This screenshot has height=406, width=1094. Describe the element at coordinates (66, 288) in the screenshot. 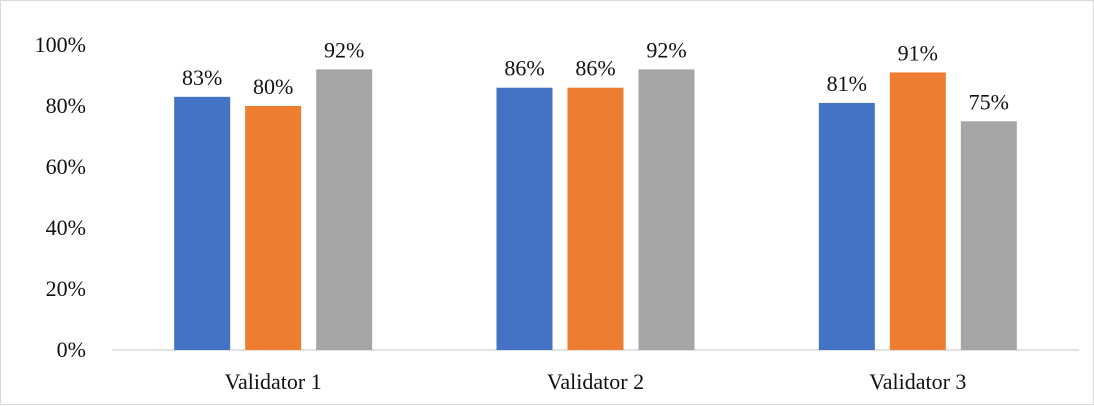

I see `y-tick-label: 20%` at that location.